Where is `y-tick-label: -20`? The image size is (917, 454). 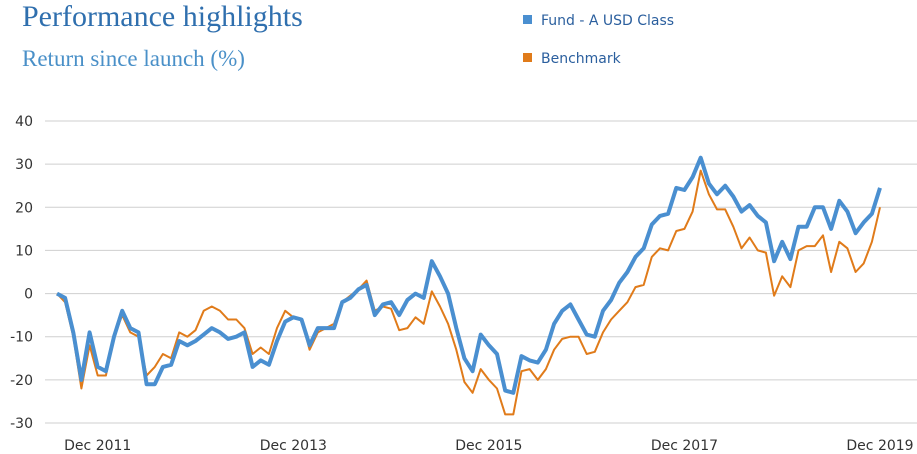 y-tick-label: -20 is located at coordinates (21, 381).